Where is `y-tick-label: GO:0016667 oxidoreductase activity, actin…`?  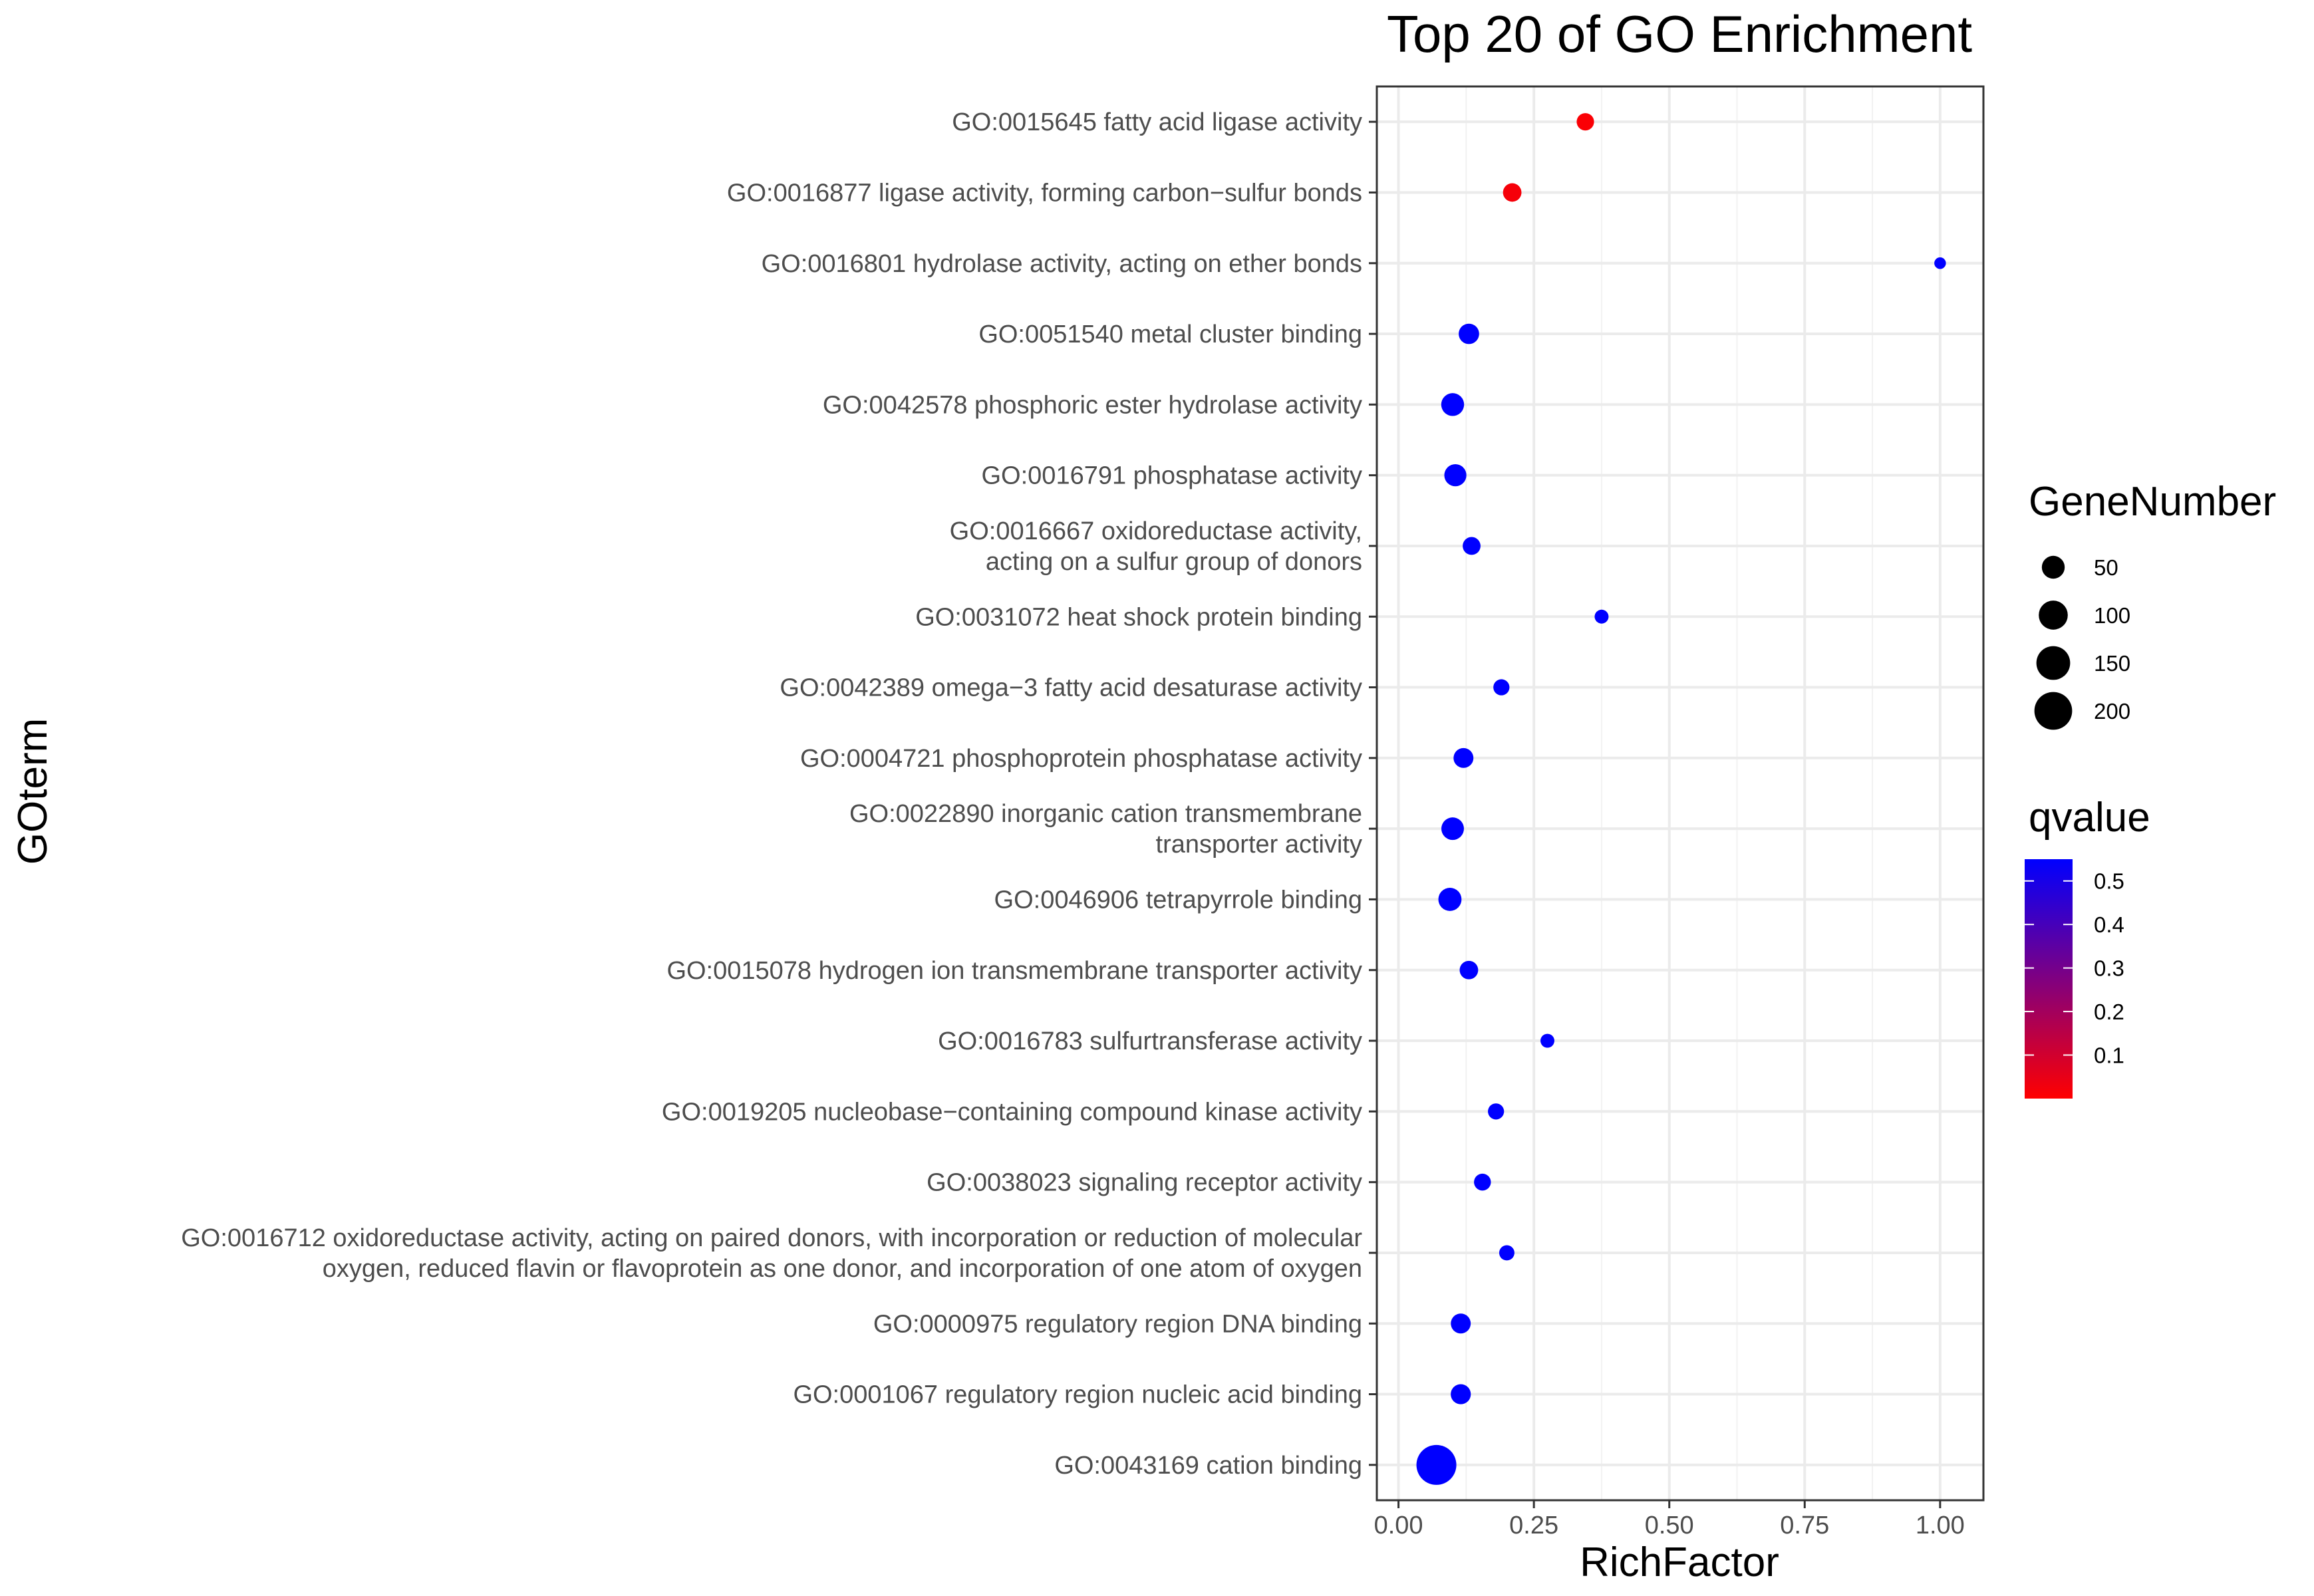 y-tick-label: GO:0016667 oxidoreductase activity, actin… is located at coordinates (1156, 546).